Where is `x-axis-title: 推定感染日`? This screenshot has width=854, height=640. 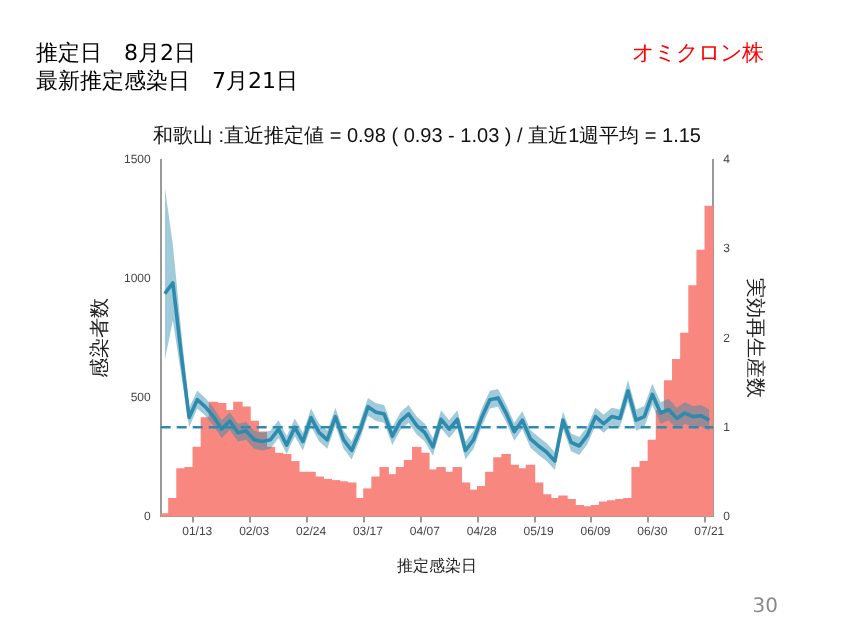 x-axis-title: 推定感染日 is located at coordinates (437, 565).